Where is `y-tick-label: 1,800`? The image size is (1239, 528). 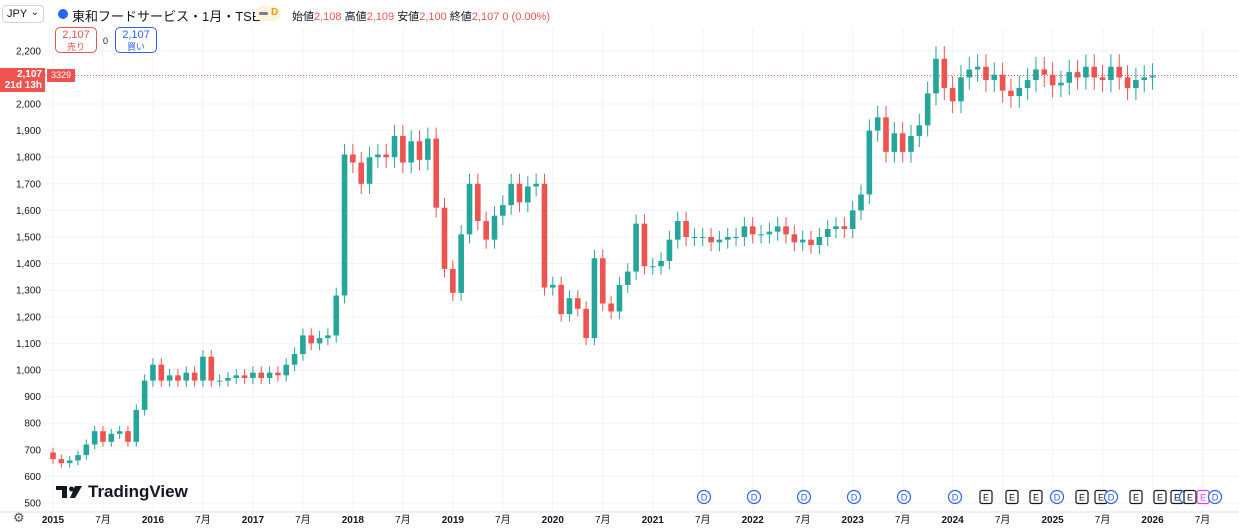 y-tick-label: 1,800 is located at coordinates (28, 158).